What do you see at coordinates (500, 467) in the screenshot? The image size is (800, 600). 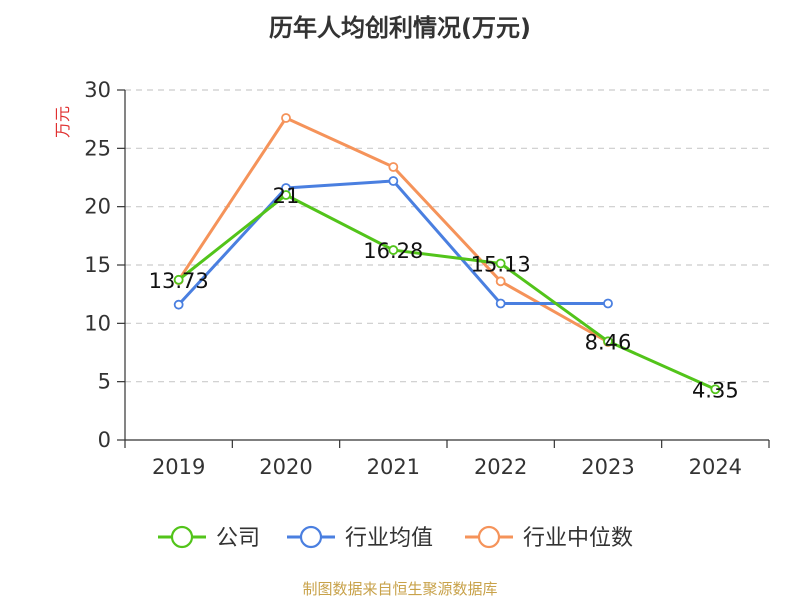 I see `x-tick-label: 2022` at bounding box center [500, 467].